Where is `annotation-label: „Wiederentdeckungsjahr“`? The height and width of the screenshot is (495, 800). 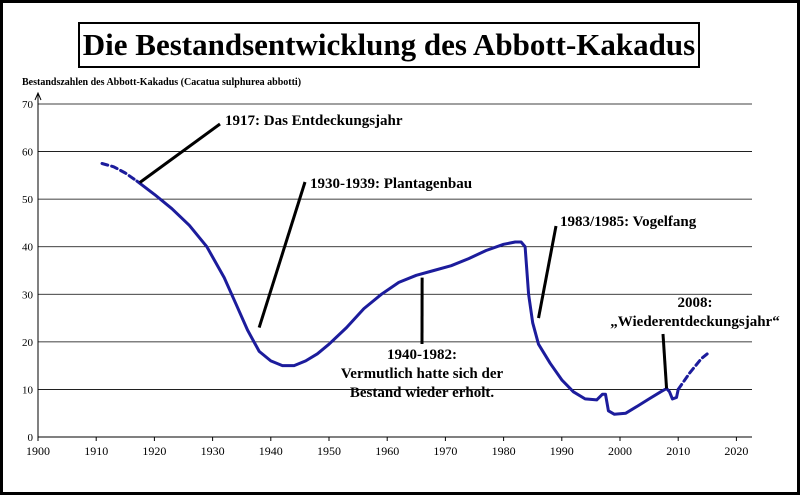 annotation-label: „Wiederentdeckungsjahr“ is located at coordinates (695, 322).